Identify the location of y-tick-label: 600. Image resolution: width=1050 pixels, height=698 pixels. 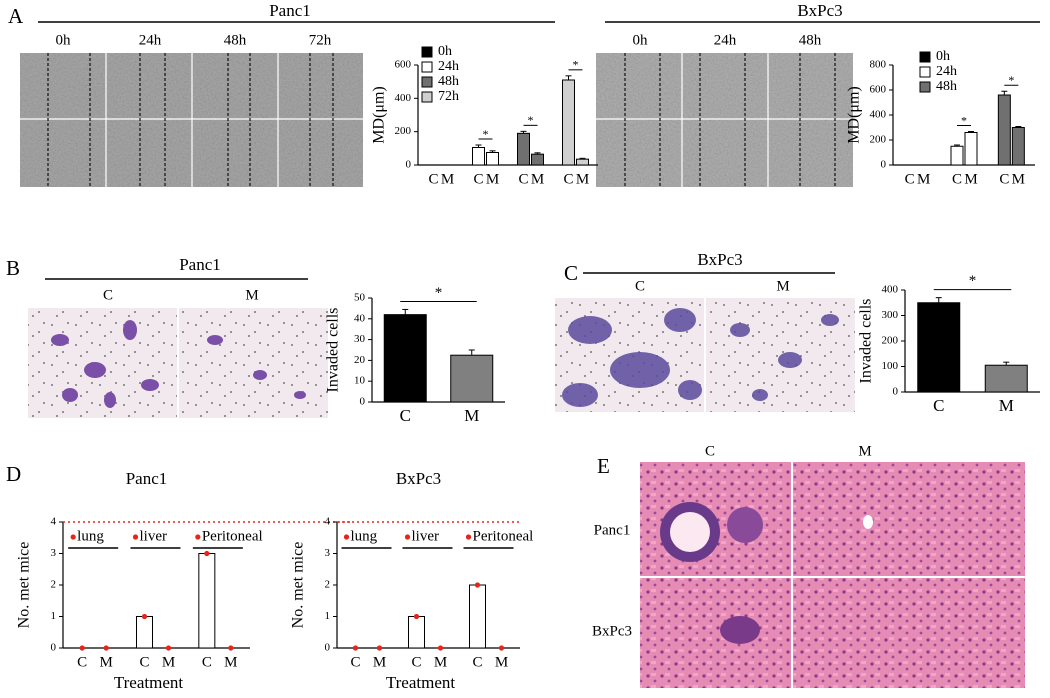
(403, 65).